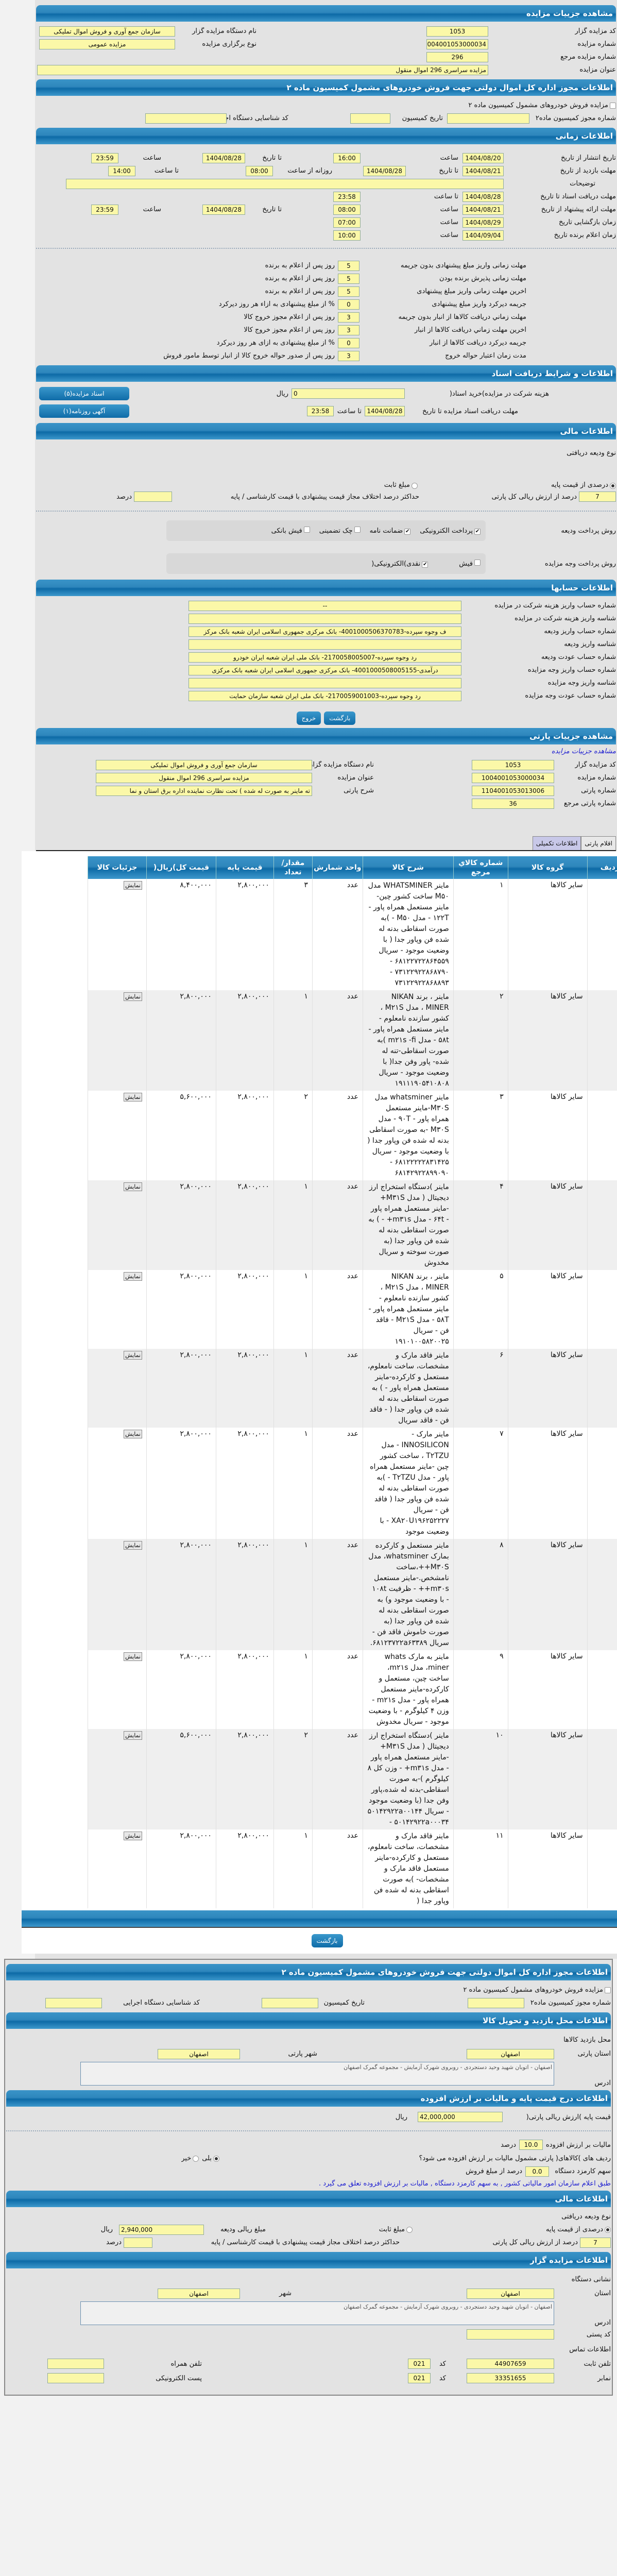 The width and height of the screenshot is (617, 2576). I want to click on publish-from-field: 1404/08/20, so click(483, 157).